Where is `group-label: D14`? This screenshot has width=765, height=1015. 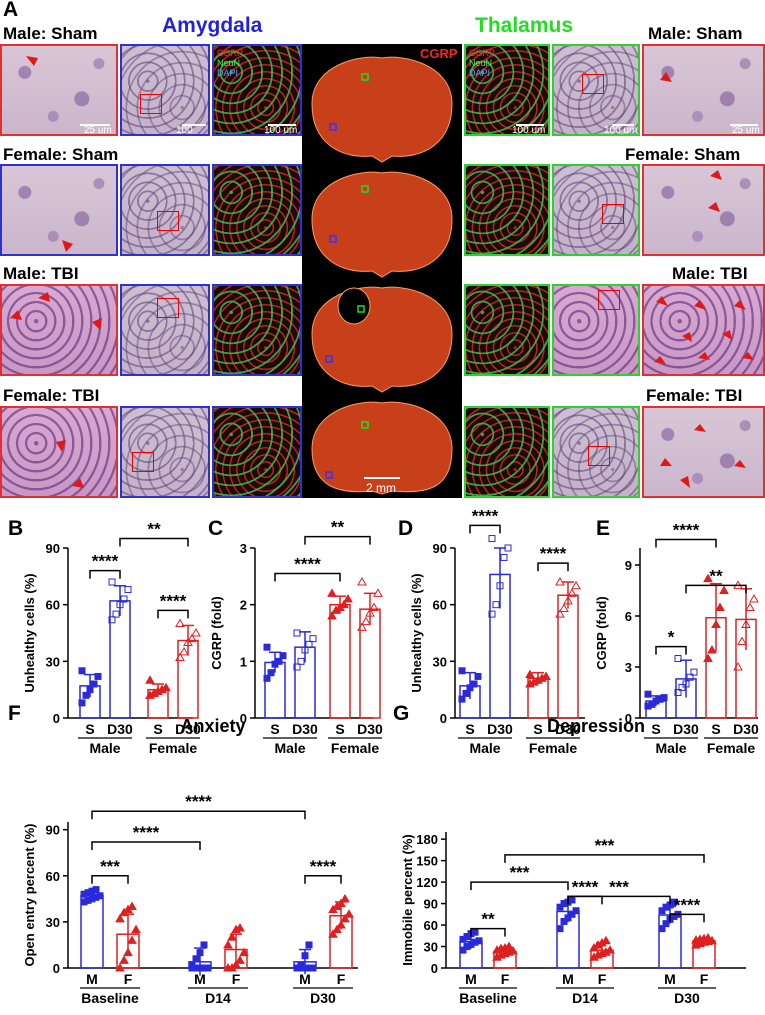
group-label: D14 is located at coordinates (218, 998).